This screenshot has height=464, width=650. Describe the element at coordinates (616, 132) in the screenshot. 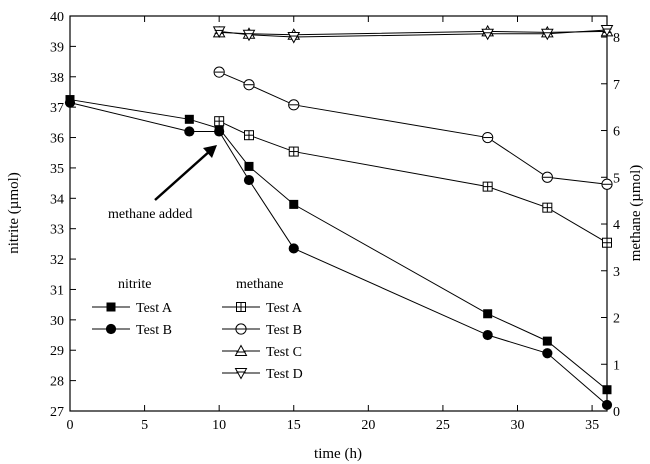

I see `y-right-tick-label: 6` at that location.